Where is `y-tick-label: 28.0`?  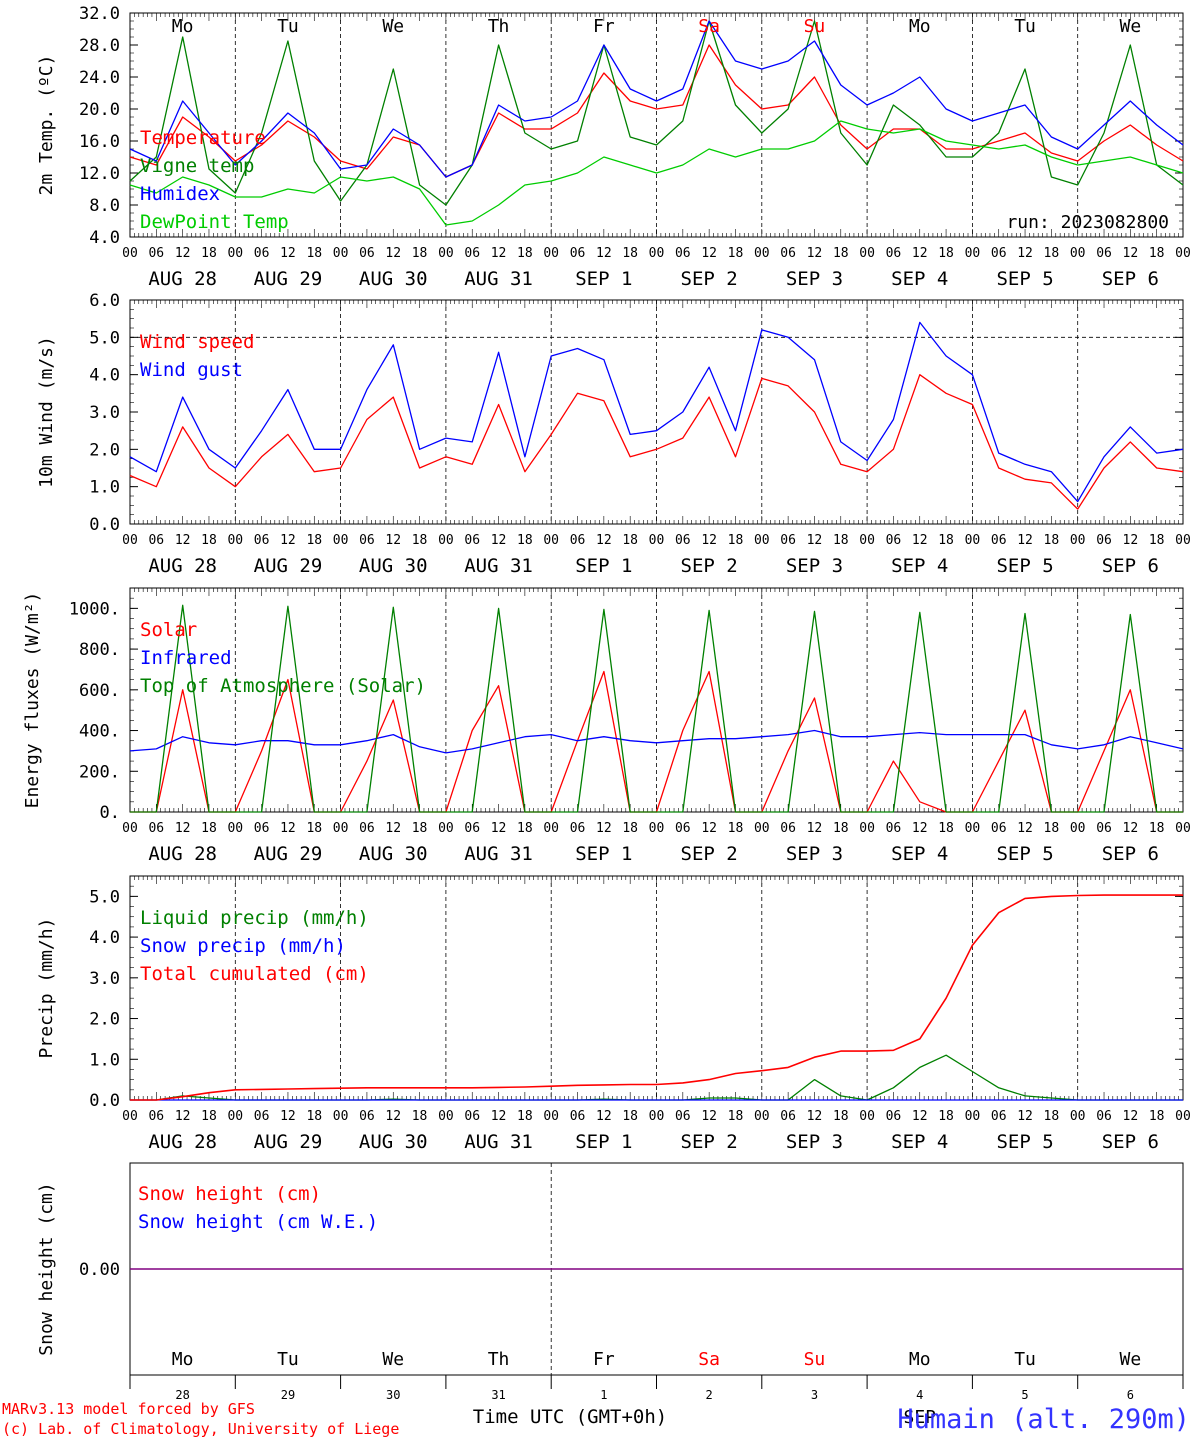 y-tick-label: 28.0 is located at coordinates (99, 46).